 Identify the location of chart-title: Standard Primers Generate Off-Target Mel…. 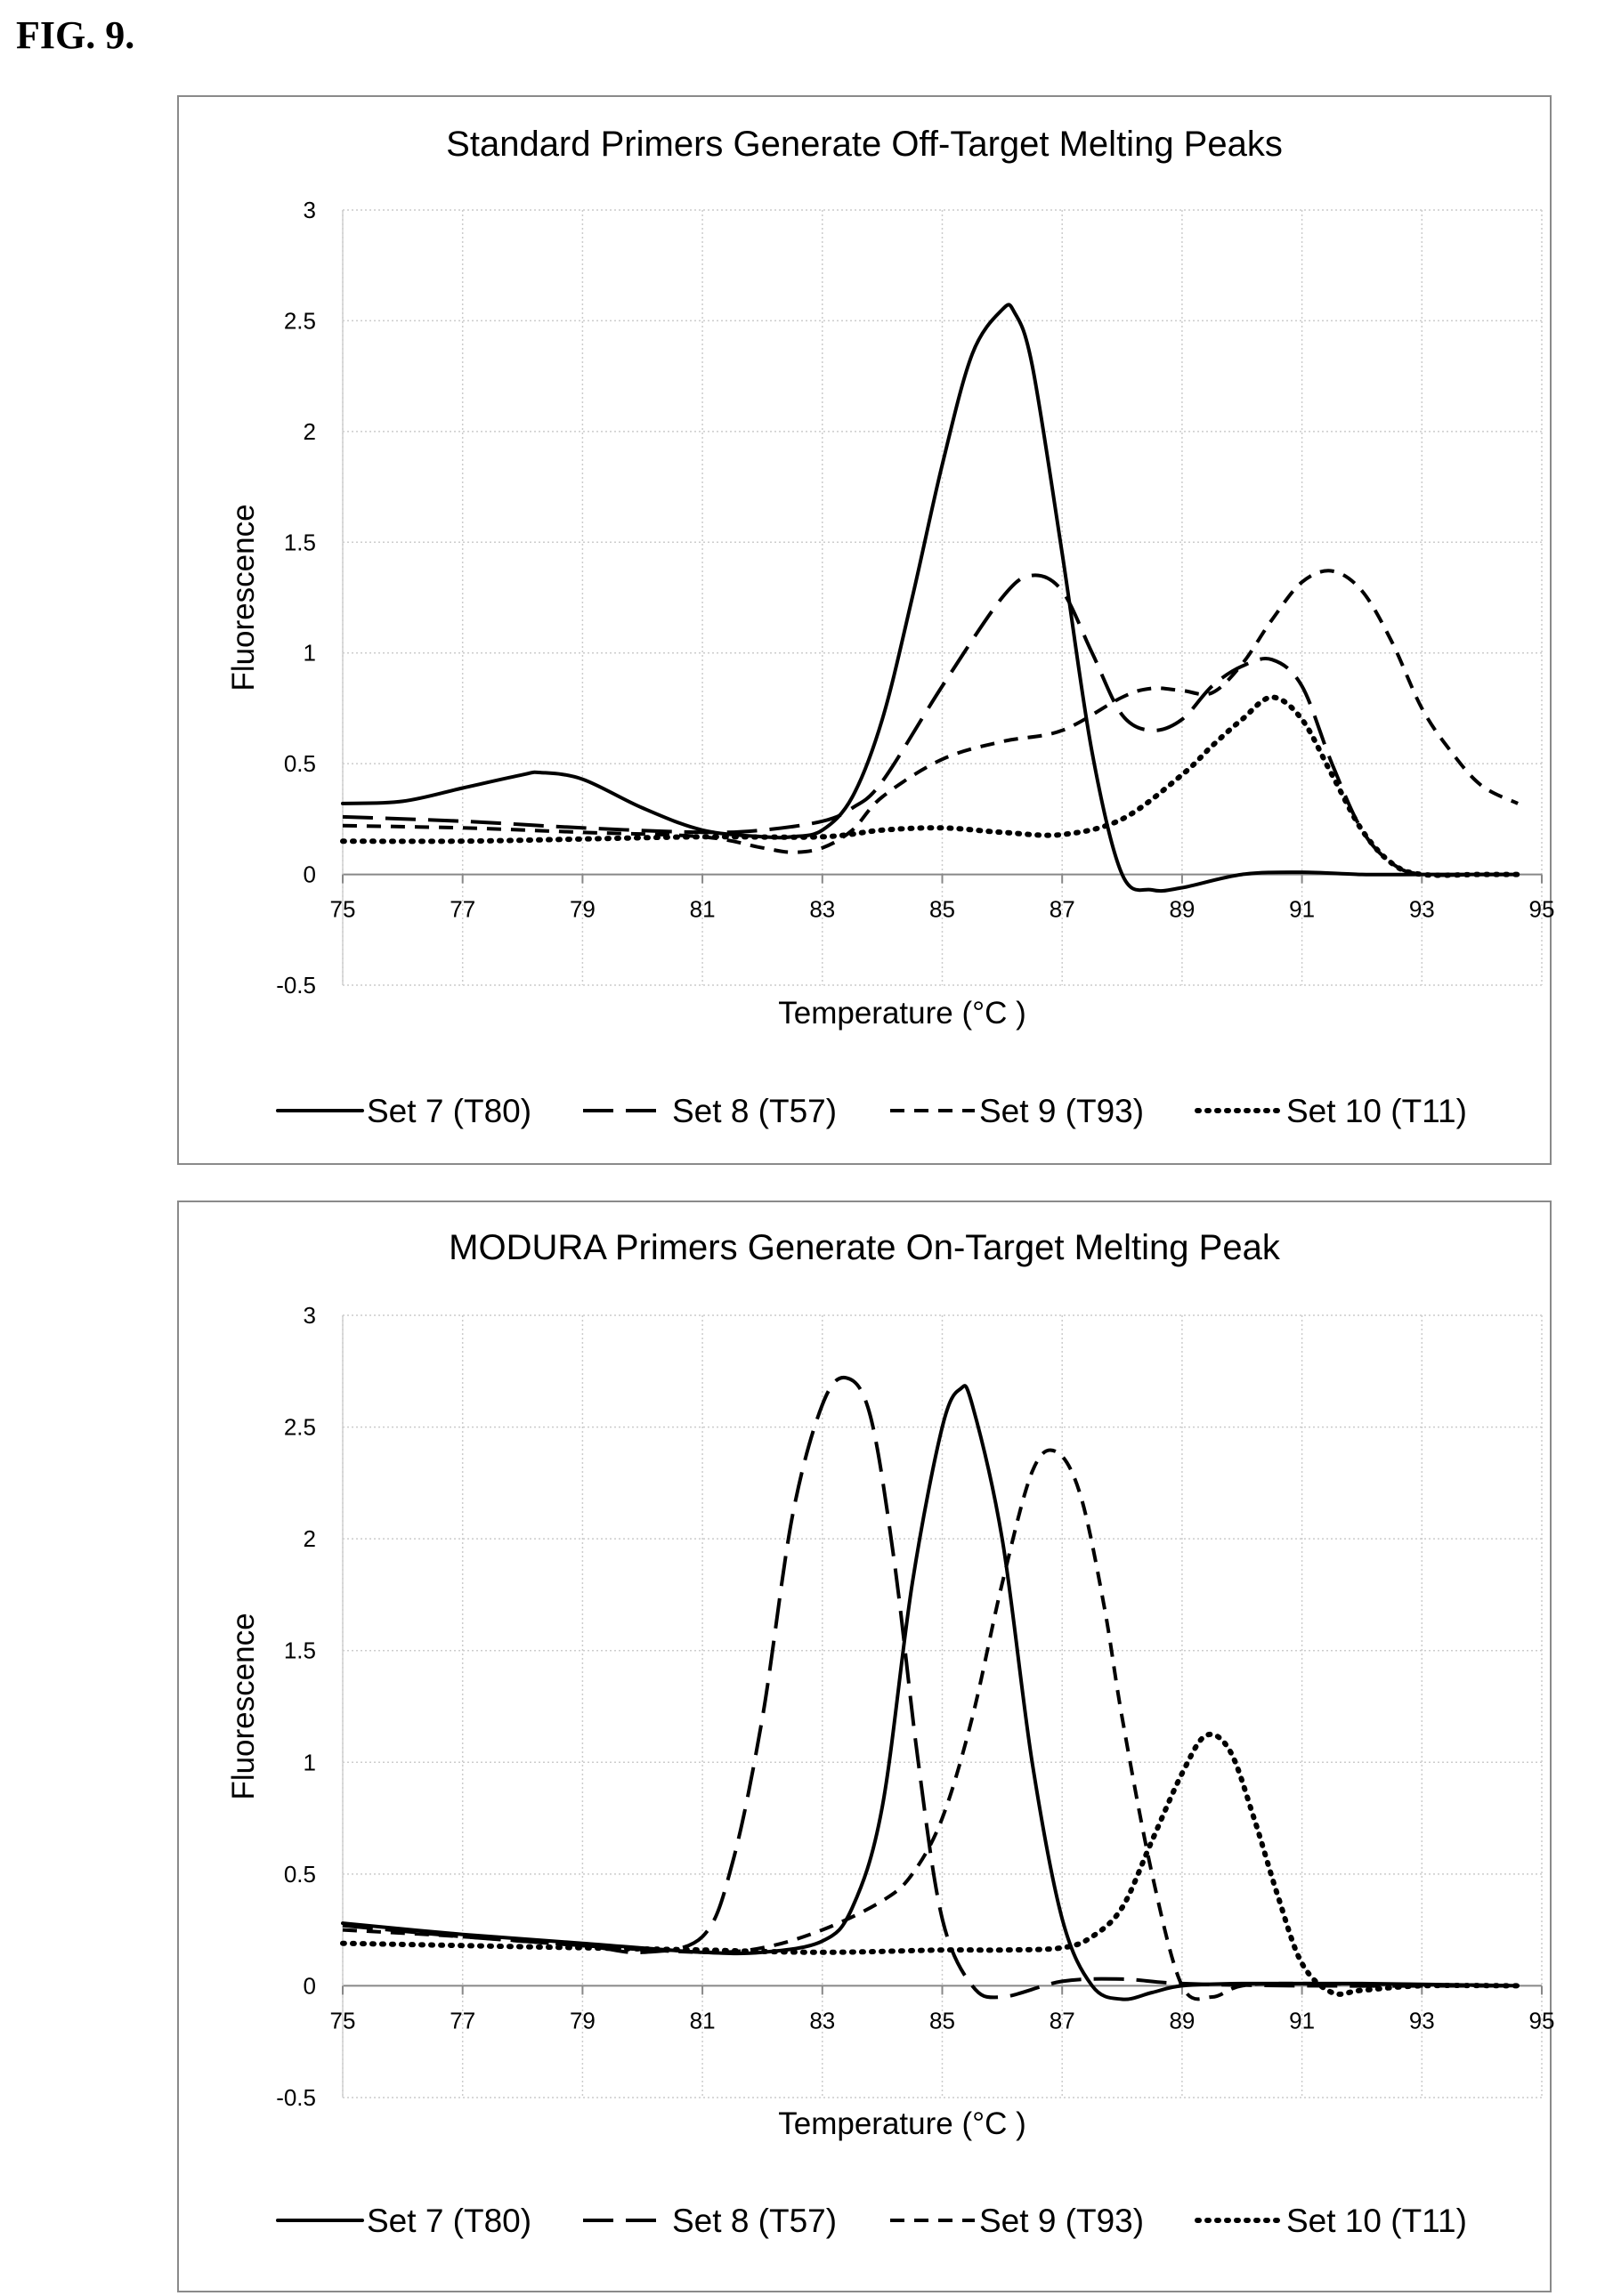
(865, 144).